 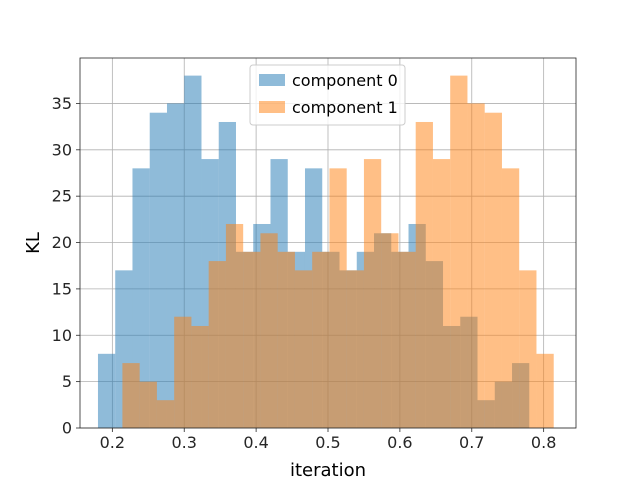 I want to click on legend-box, so click(x=327, y=95).